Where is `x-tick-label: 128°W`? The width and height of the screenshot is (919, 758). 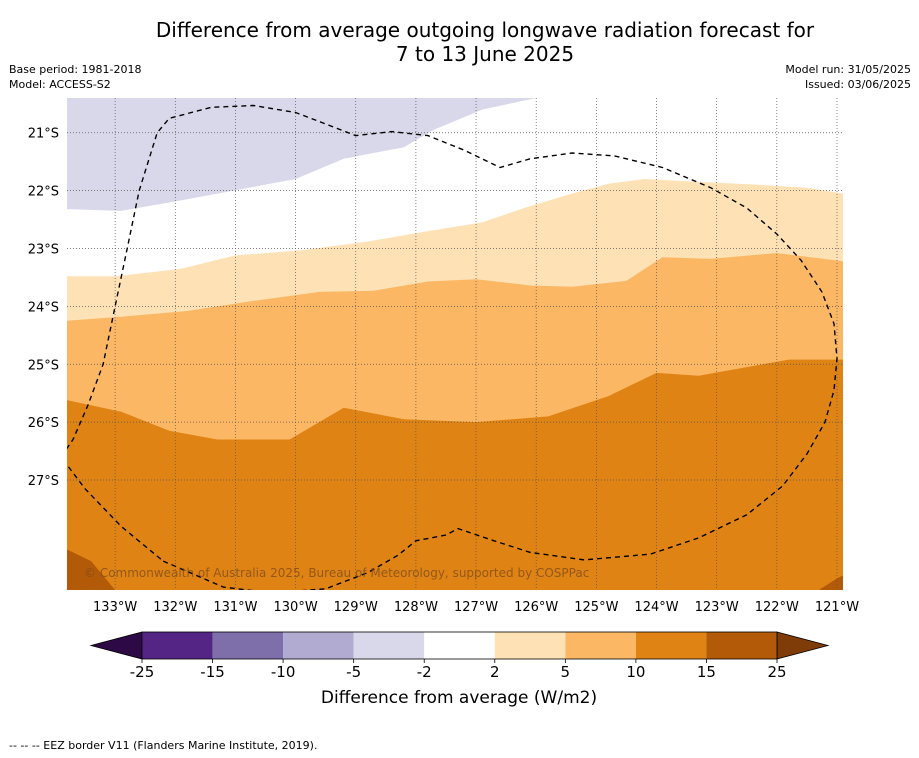
x-tick-label: 128°W is located at coordinates (416, 607).